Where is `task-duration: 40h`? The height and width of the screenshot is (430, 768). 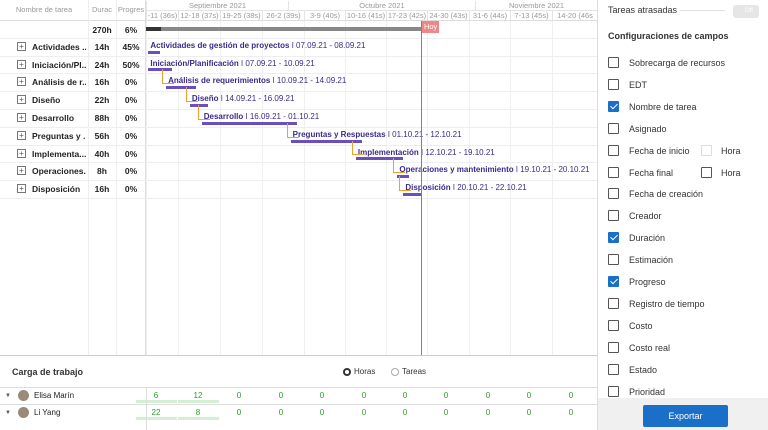 task-duration: 40h is located at coordinates (102, 153).